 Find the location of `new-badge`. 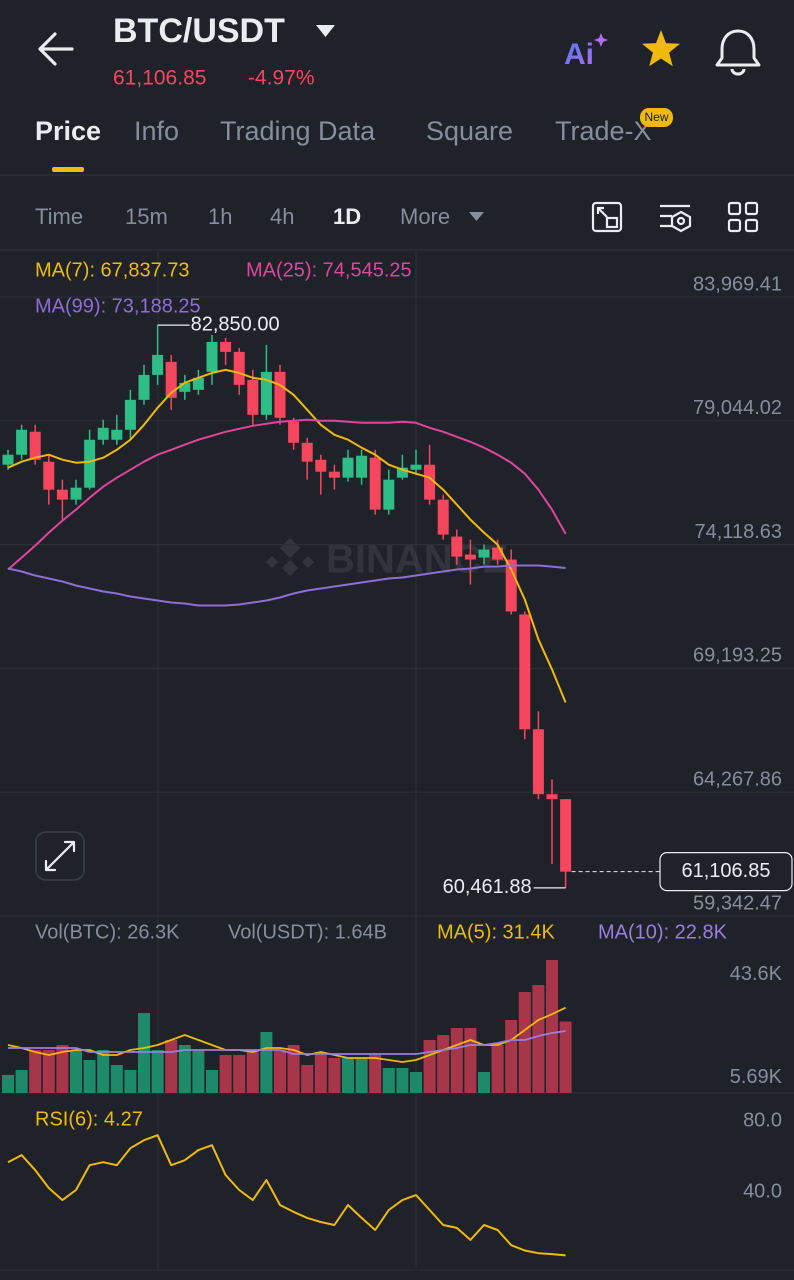

new-badge is located at coordinates (656, 117).